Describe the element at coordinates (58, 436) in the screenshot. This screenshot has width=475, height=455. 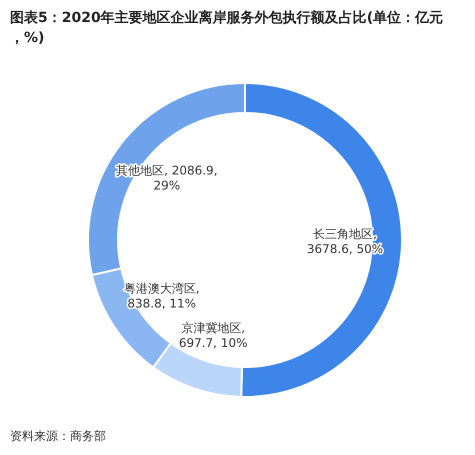
I see `text: 资料来源：商务部` at that location.